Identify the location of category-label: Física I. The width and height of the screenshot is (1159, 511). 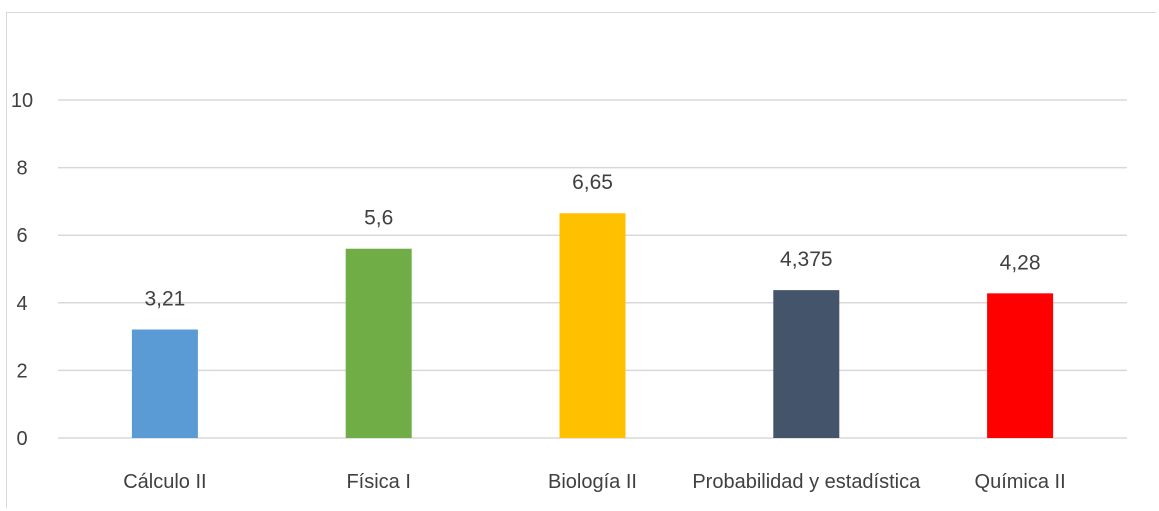
(378, 482).